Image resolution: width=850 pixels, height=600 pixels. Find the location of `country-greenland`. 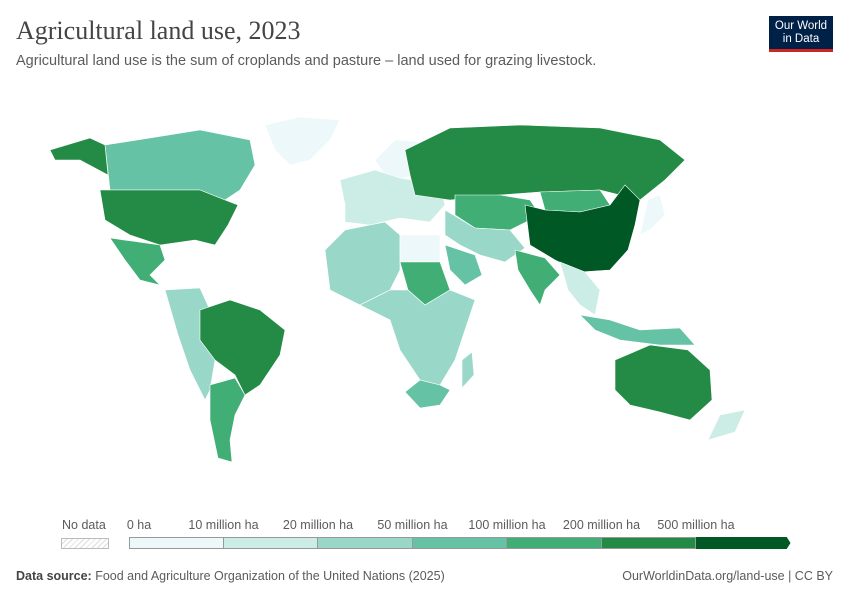

country-greenland is located at coordinates (302, 141).